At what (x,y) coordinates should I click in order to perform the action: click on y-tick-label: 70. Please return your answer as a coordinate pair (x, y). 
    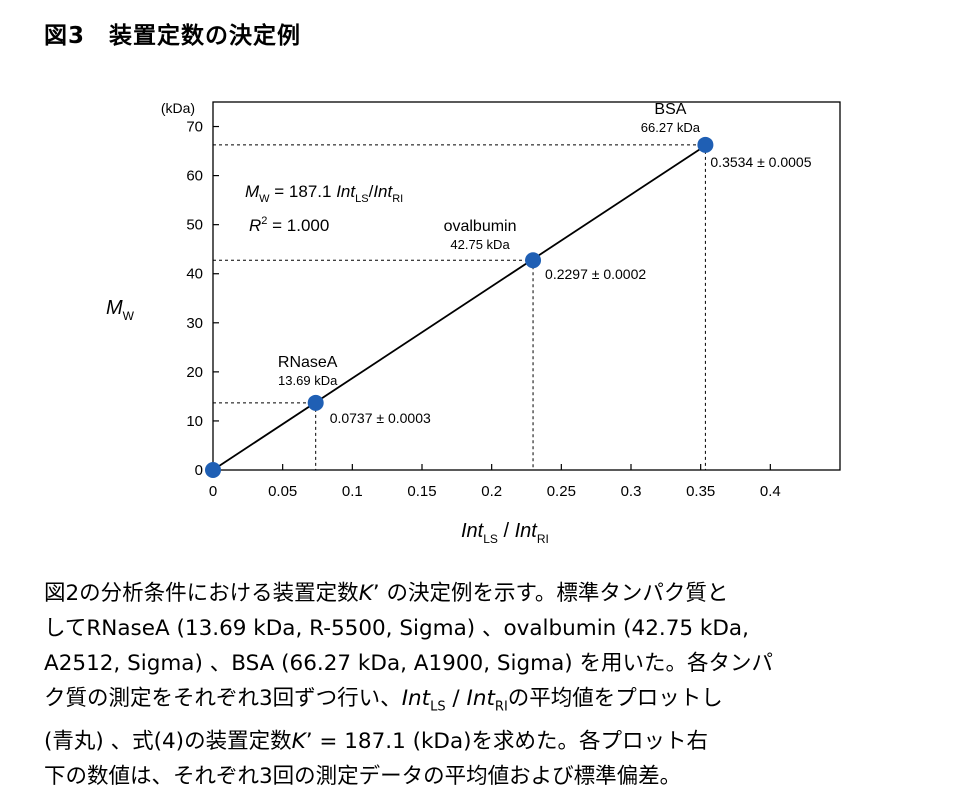
    Looking at the image, I should click on (194, 127).